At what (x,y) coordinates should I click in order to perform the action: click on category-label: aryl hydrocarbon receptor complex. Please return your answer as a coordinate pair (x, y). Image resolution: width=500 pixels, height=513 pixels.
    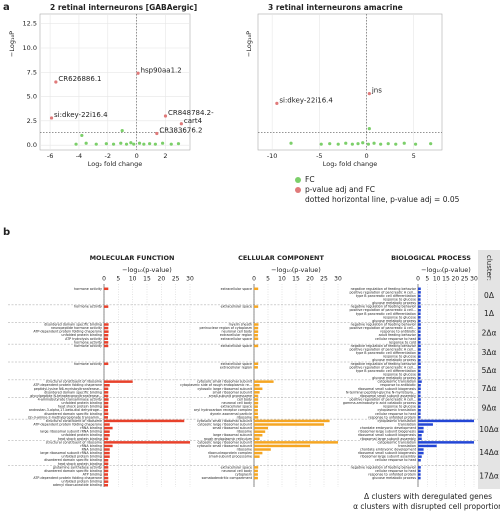
    Looking at the image, I should click on (223, 410).